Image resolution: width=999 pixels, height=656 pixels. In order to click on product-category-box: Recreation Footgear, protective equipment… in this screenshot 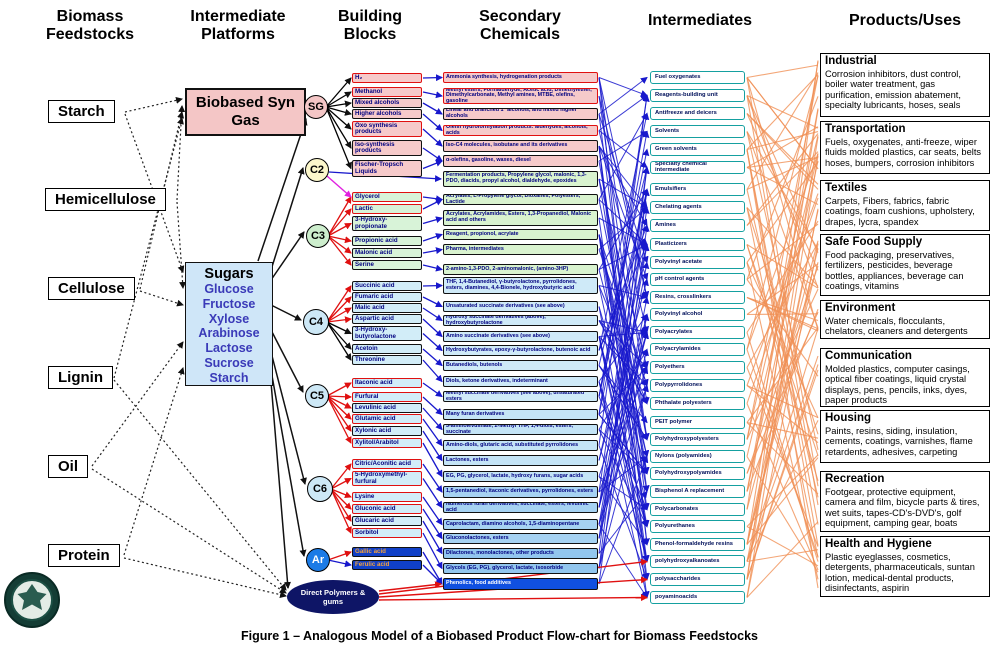, I will do `click(905, 501)`.